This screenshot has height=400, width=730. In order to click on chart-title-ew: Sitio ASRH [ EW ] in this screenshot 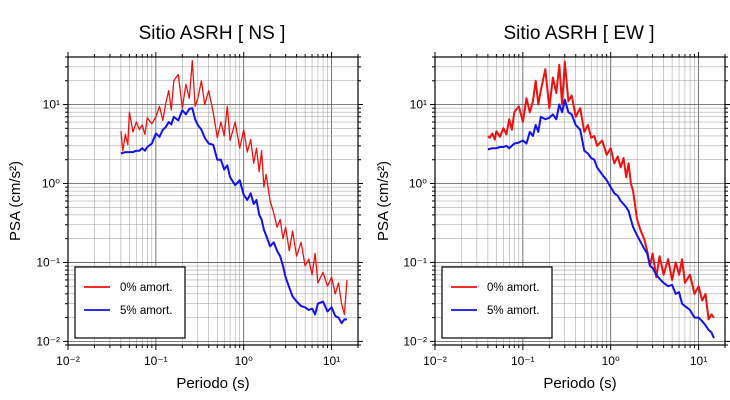, I will do `click(579, 33)`.